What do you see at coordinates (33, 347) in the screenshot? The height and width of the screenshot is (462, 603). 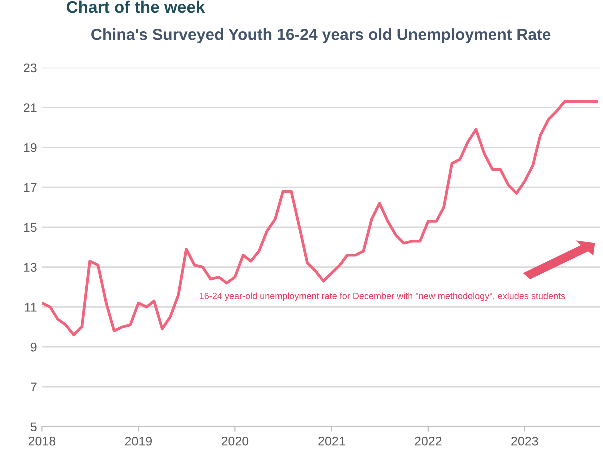 I see `y-tick-label: 9` at bounding box center [33, 347].